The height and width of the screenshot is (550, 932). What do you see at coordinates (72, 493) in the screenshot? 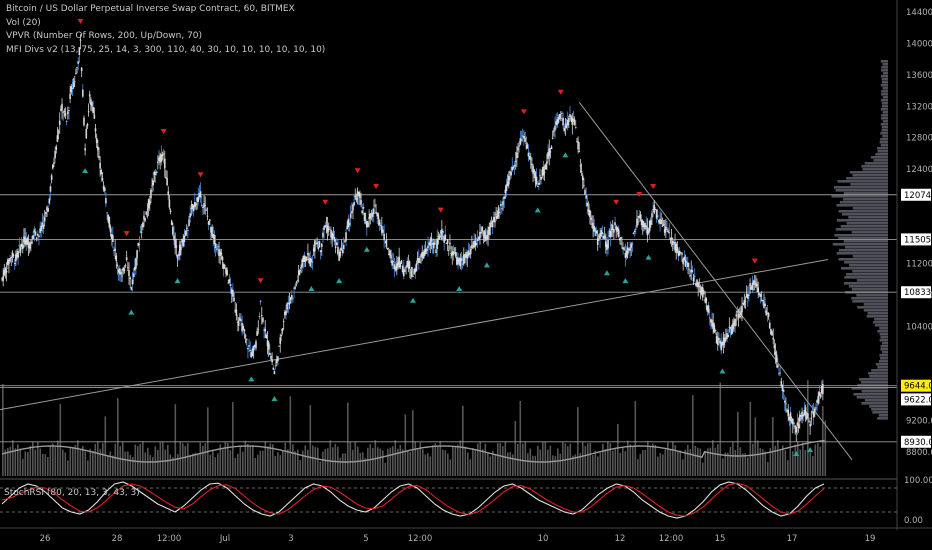
I see `stoch-rsi-label: StochRSI (80, 20, 13, 3, 43, 3)` at bounding box center [72, 493].